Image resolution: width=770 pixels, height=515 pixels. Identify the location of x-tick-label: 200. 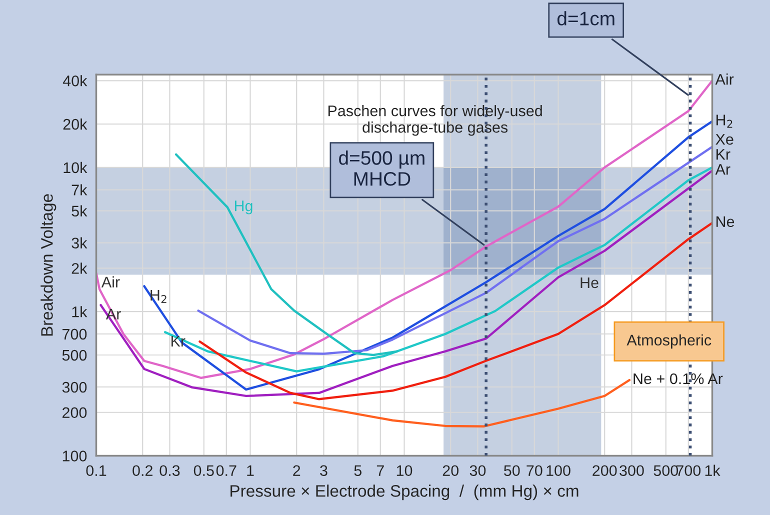
(604, 470).